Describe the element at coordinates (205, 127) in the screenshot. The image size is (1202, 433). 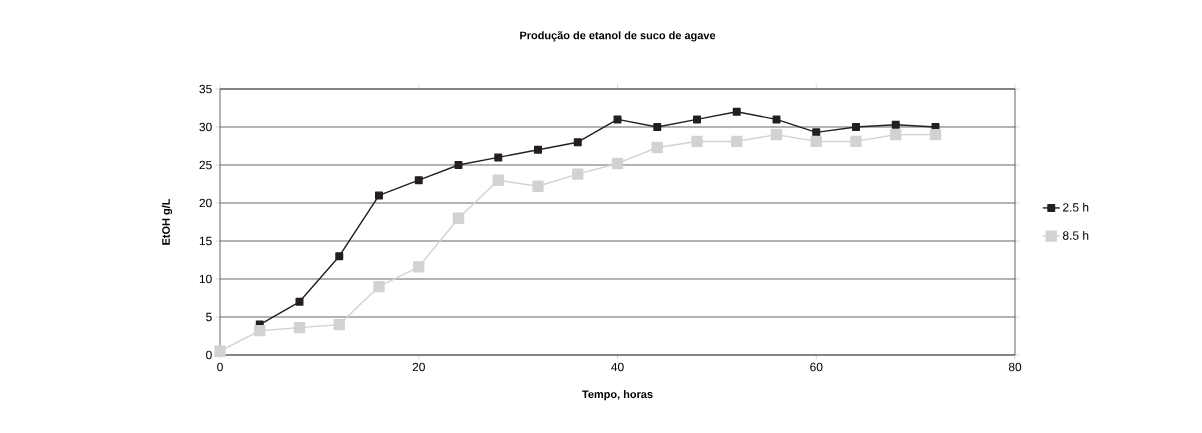
I see `y-tick-label: 30` at that location.